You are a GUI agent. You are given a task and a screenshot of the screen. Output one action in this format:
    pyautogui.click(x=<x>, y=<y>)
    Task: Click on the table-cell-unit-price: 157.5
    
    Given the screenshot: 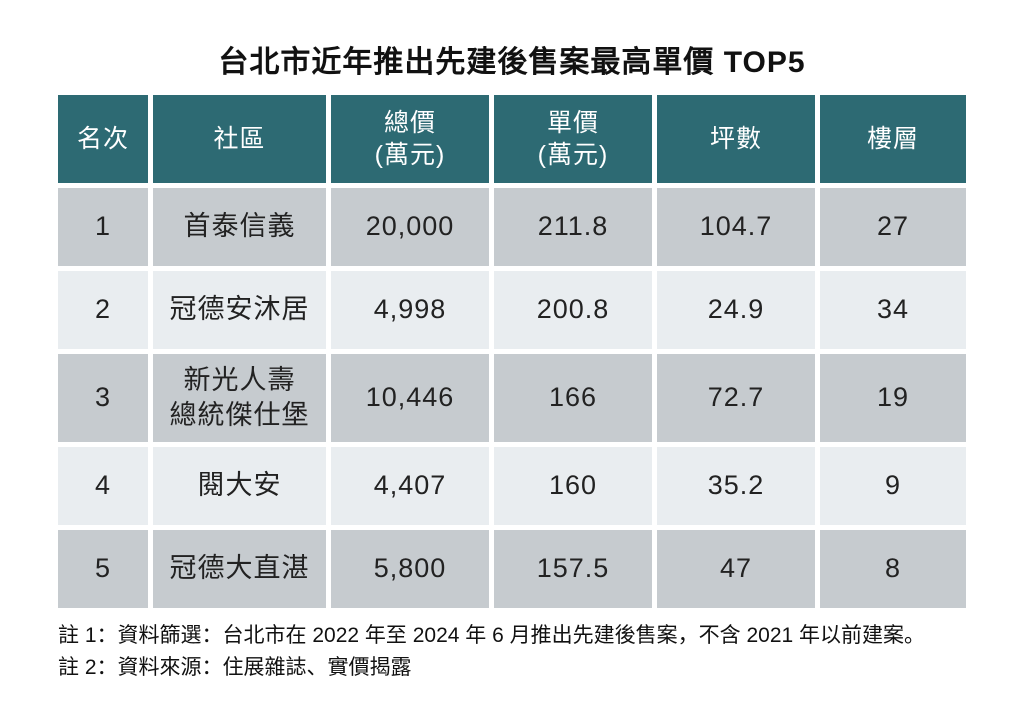 What is the action you would take?
    pyautogui.click(x=573, y=569)
    